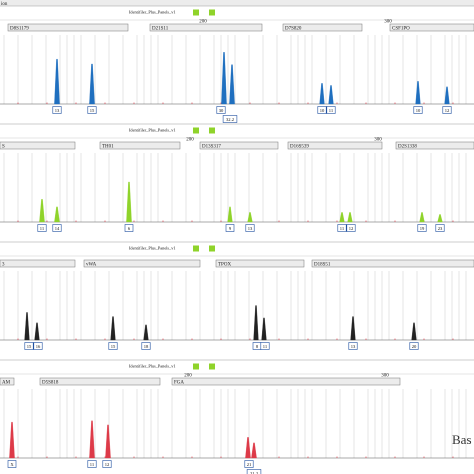 The image size is (474, 474). Describe the element at coordinates (152, 12) in the screenshot. I see `panel-kit-label: Identifiler_Plus_Panels_v1` at that location.